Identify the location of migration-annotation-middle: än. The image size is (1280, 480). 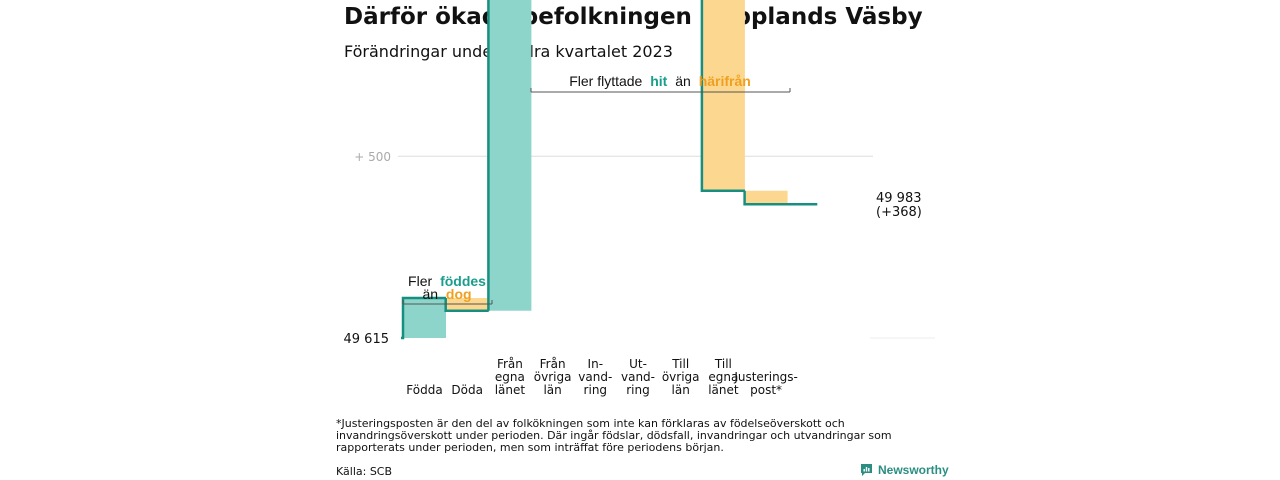
(683, 81).